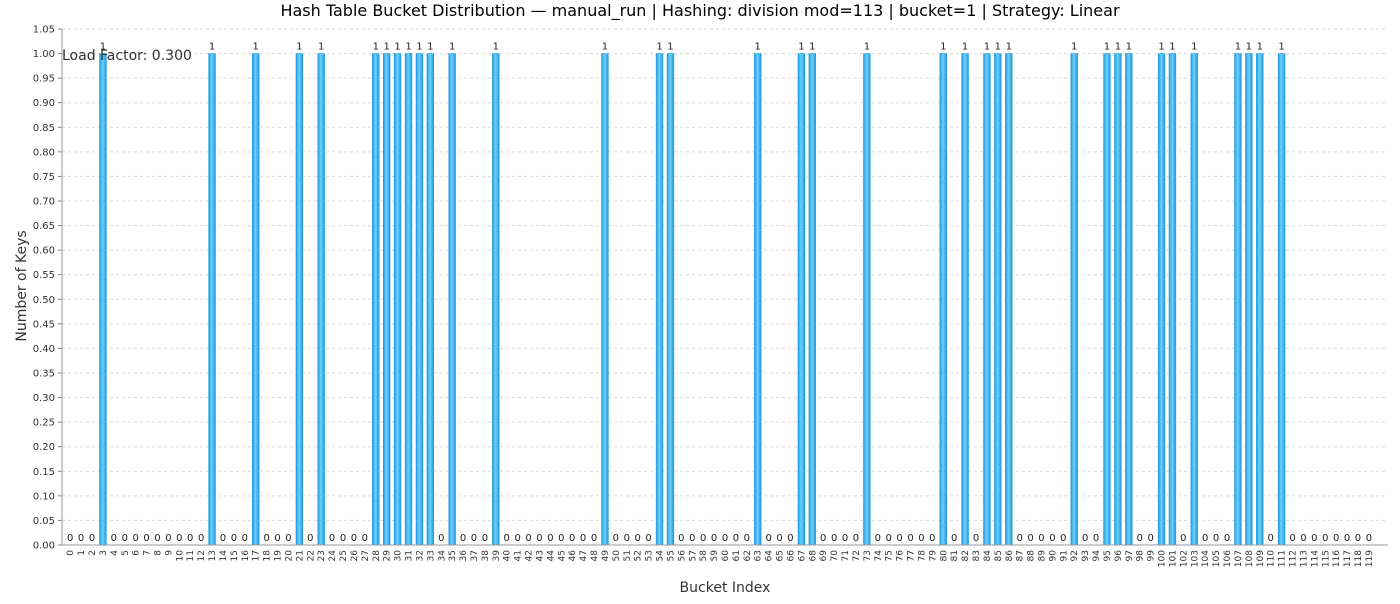 Image resolution: width=1400 pixels, height=604 pixels. What do you see at coordinates (759, 555) in the screenshot?
I see `x-tick-label: 63` at bounding box center [759, 555].